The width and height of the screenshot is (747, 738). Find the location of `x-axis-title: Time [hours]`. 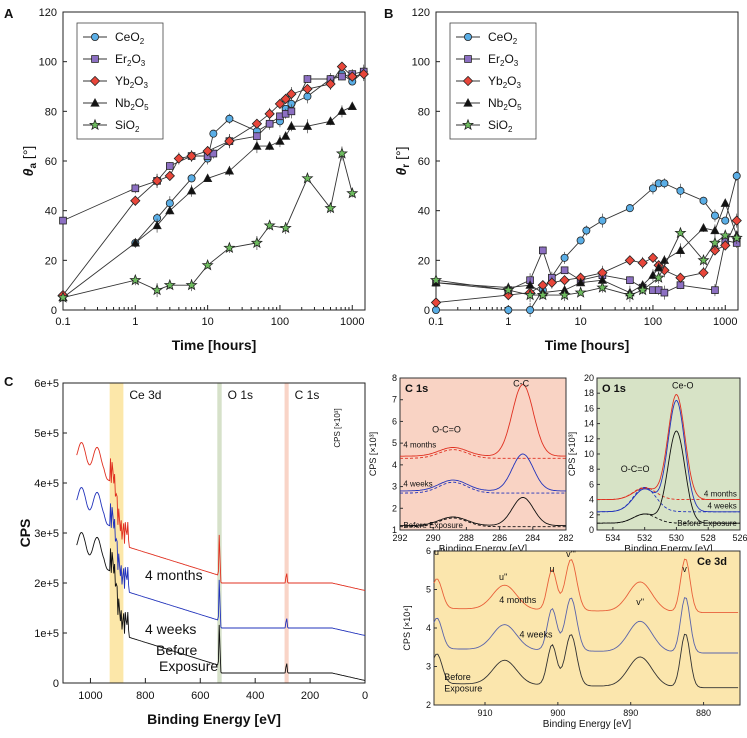

x-axis-title: Time [hours] is located at coordinates (587, 345).